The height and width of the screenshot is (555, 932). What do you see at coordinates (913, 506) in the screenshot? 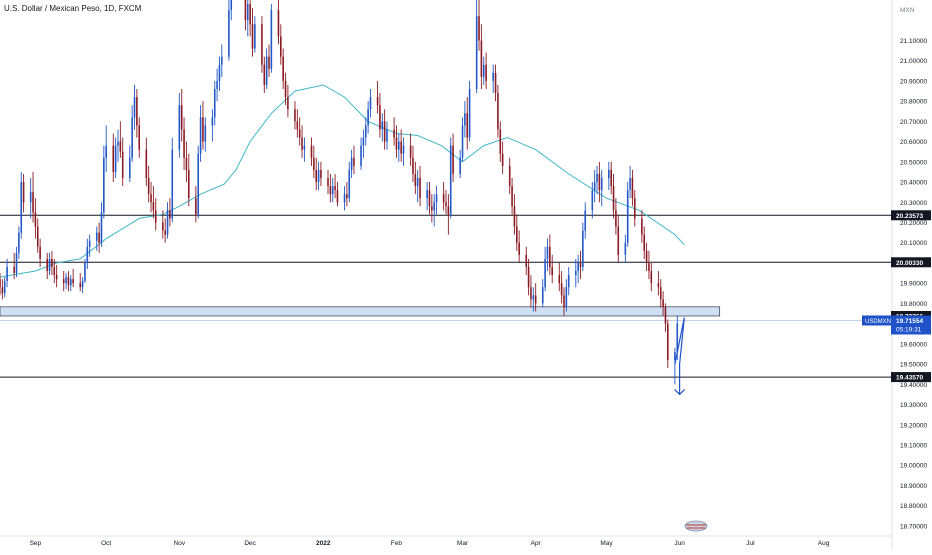
I see `y-tick-label: 18.80000` at bounding box center [913, 506].